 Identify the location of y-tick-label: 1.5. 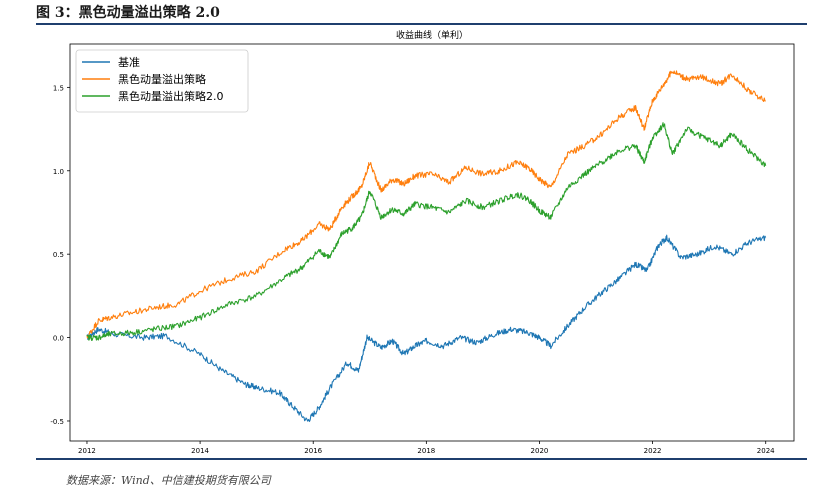
(58, 88).